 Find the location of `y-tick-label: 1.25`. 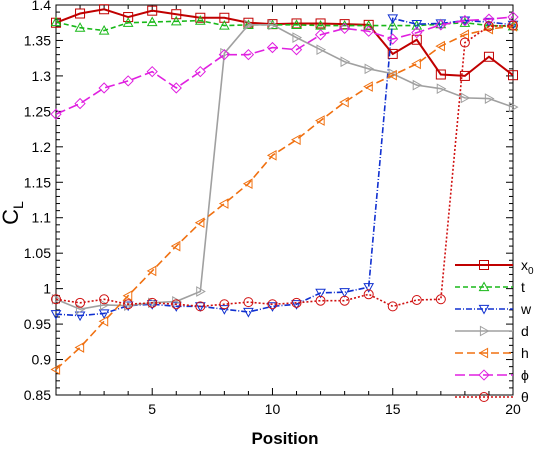

y-tick-label: 1.25 is located at coordinates (37, 111).